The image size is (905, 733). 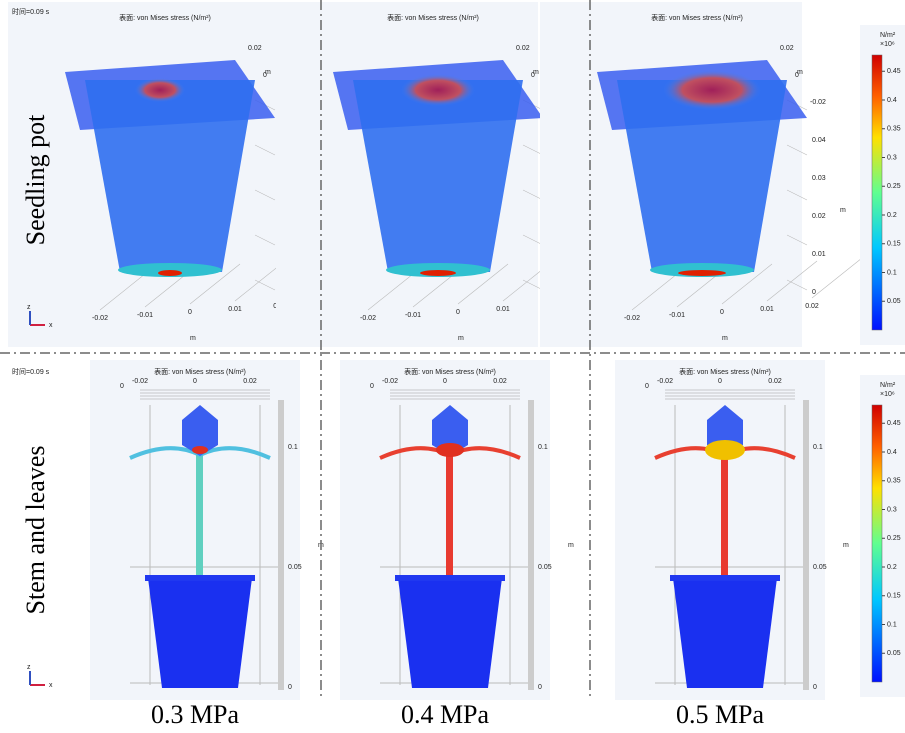 I want to click on colorbar-tick-label: 0.25, so click(x=894, y=538).